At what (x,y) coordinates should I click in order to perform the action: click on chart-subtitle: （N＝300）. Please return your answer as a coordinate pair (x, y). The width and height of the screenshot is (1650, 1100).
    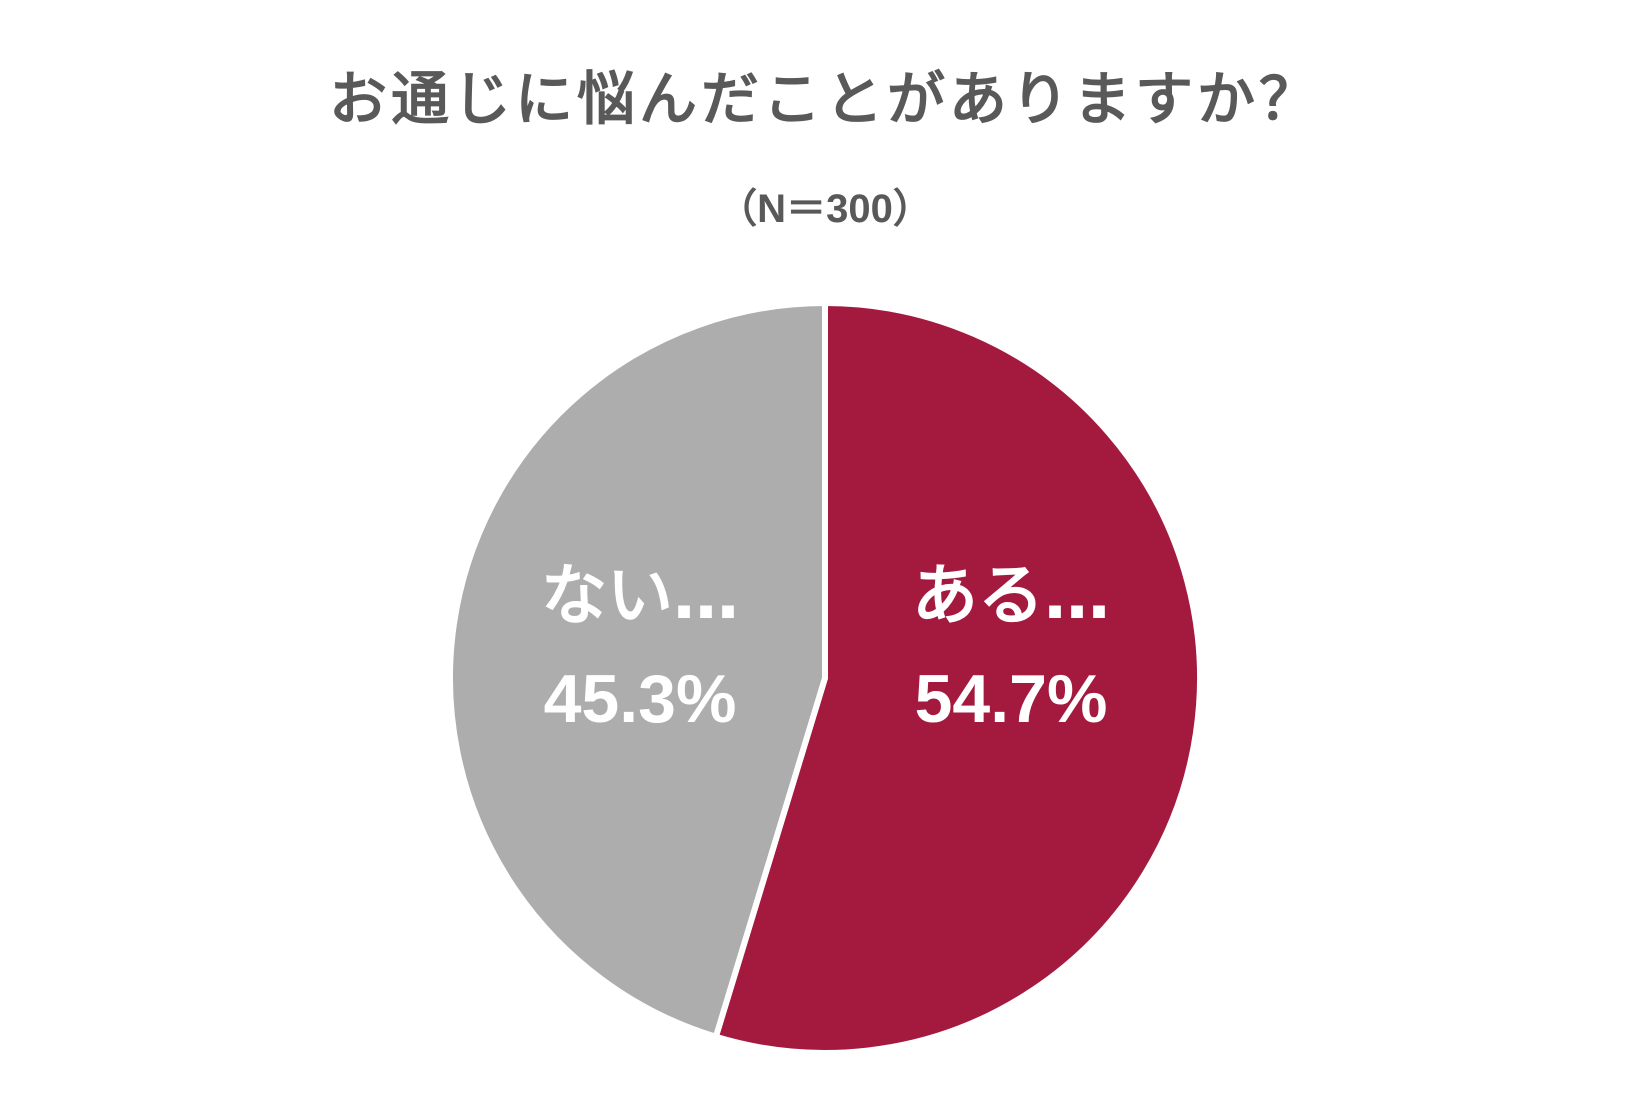
    Looking at the image, I should click on (825, 209).